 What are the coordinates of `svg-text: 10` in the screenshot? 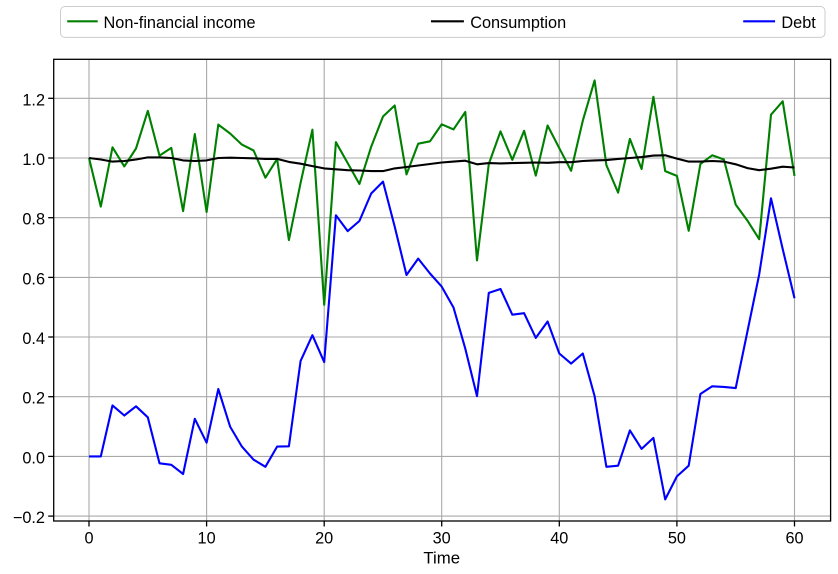 It's located at (207, 538).